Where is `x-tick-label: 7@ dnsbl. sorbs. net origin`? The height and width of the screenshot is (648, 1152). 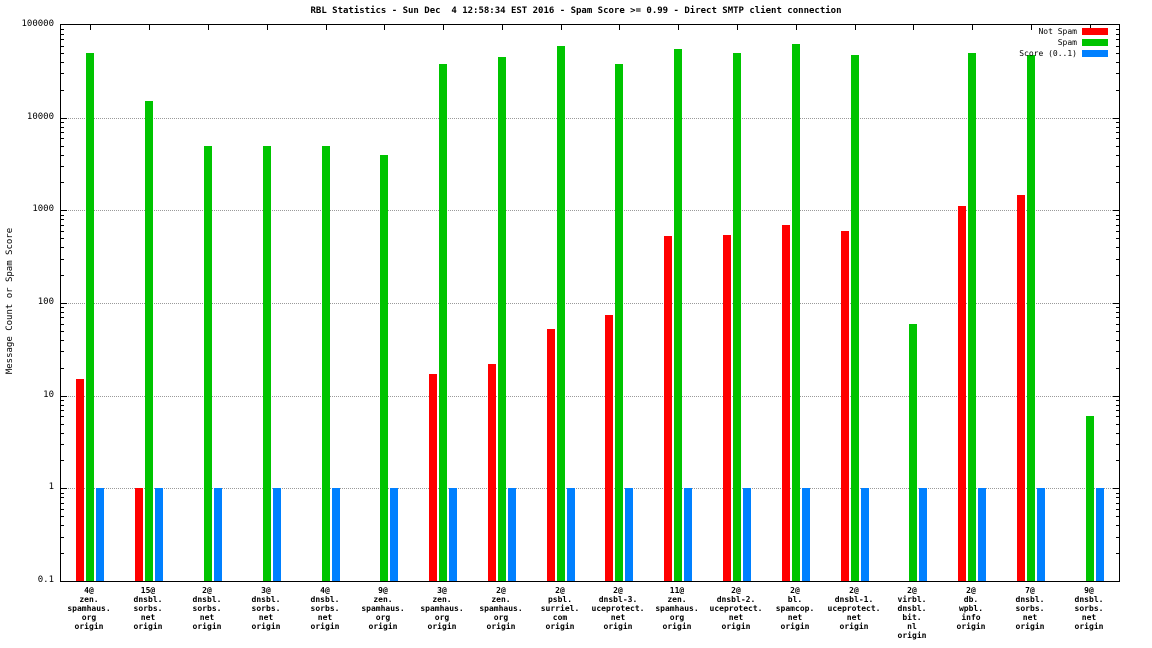 x-tick-label: 7@ dnsbl. sorbs. net origin is located at coordinates (1030, 608).